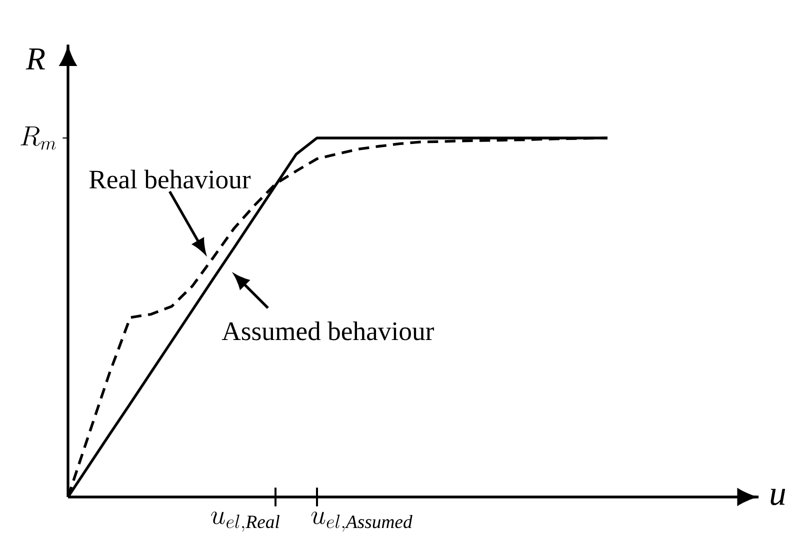 This screenshot has height=545, width=794. I want to click on text: $R_{m}$, so click(38, 138).